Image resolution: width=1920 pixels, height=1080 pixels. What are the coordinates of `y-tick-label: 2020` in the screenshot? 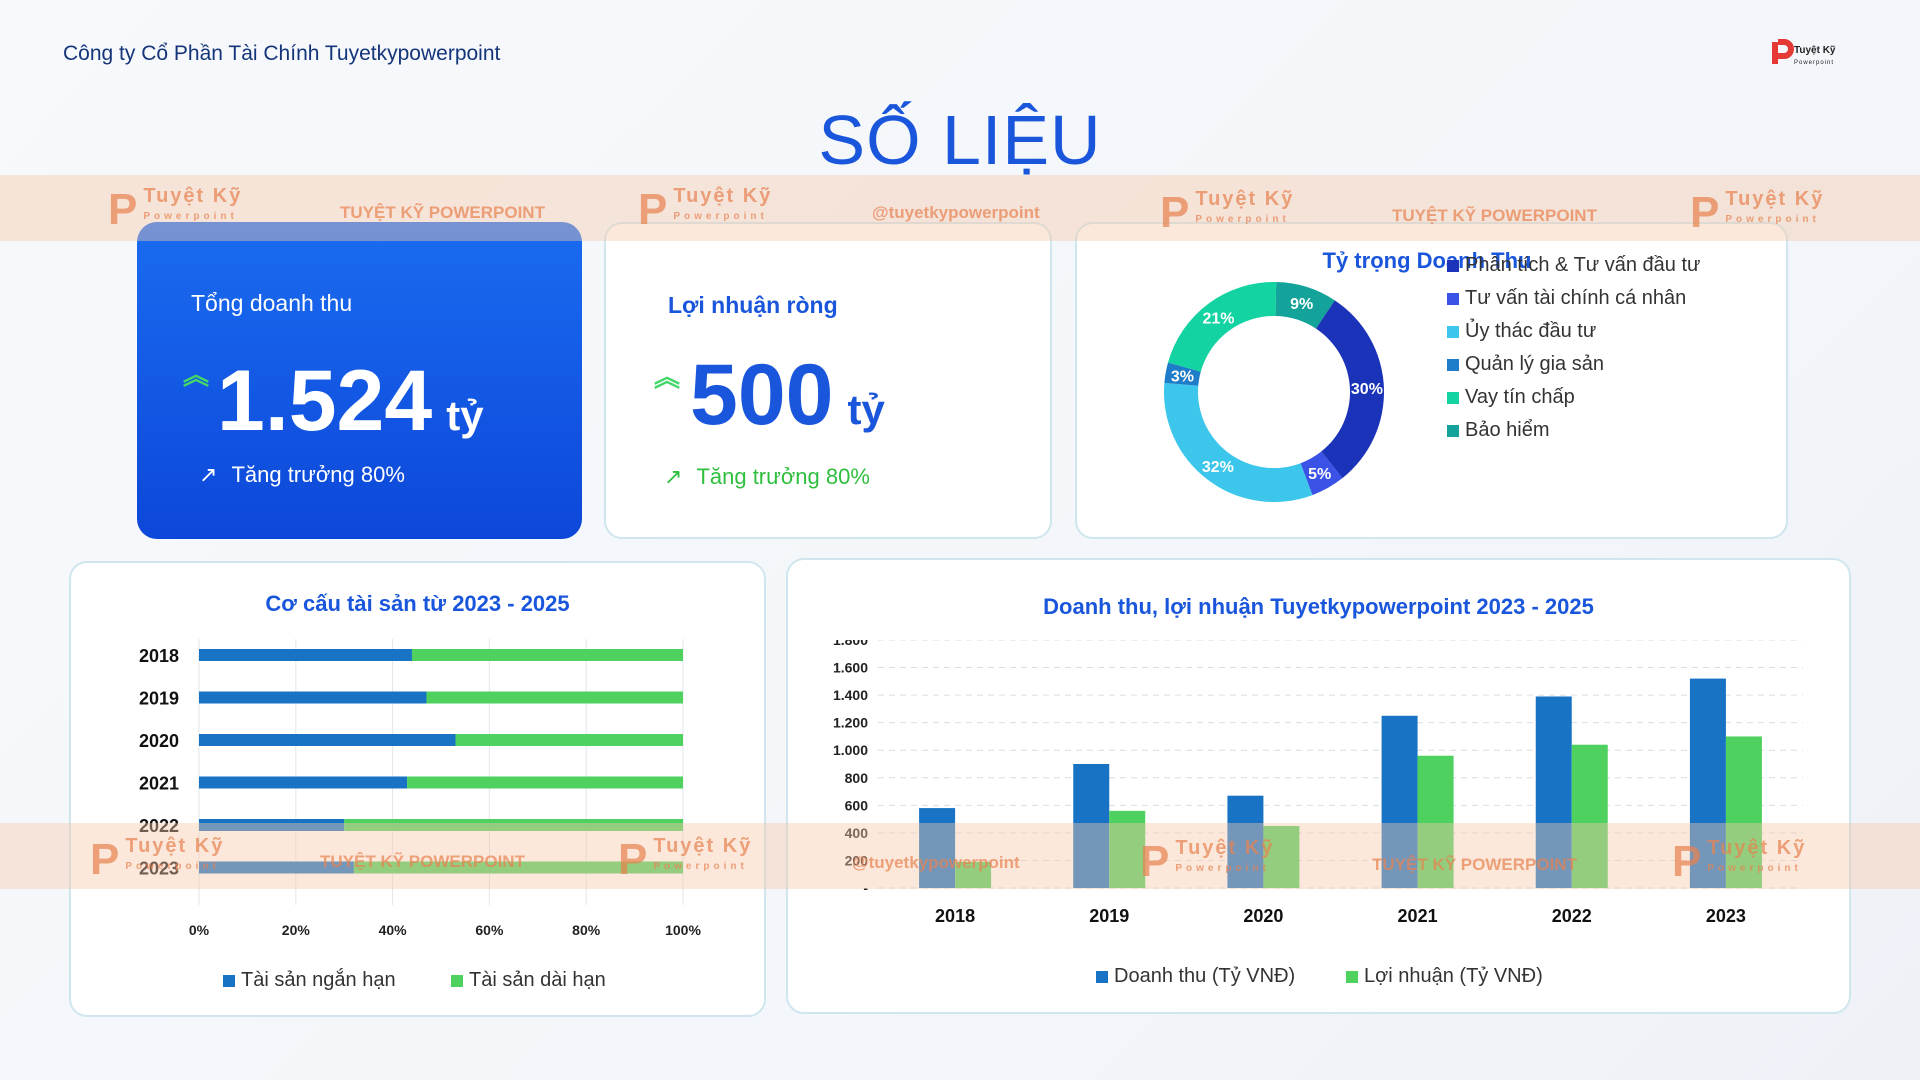 It's located at (159, 741).